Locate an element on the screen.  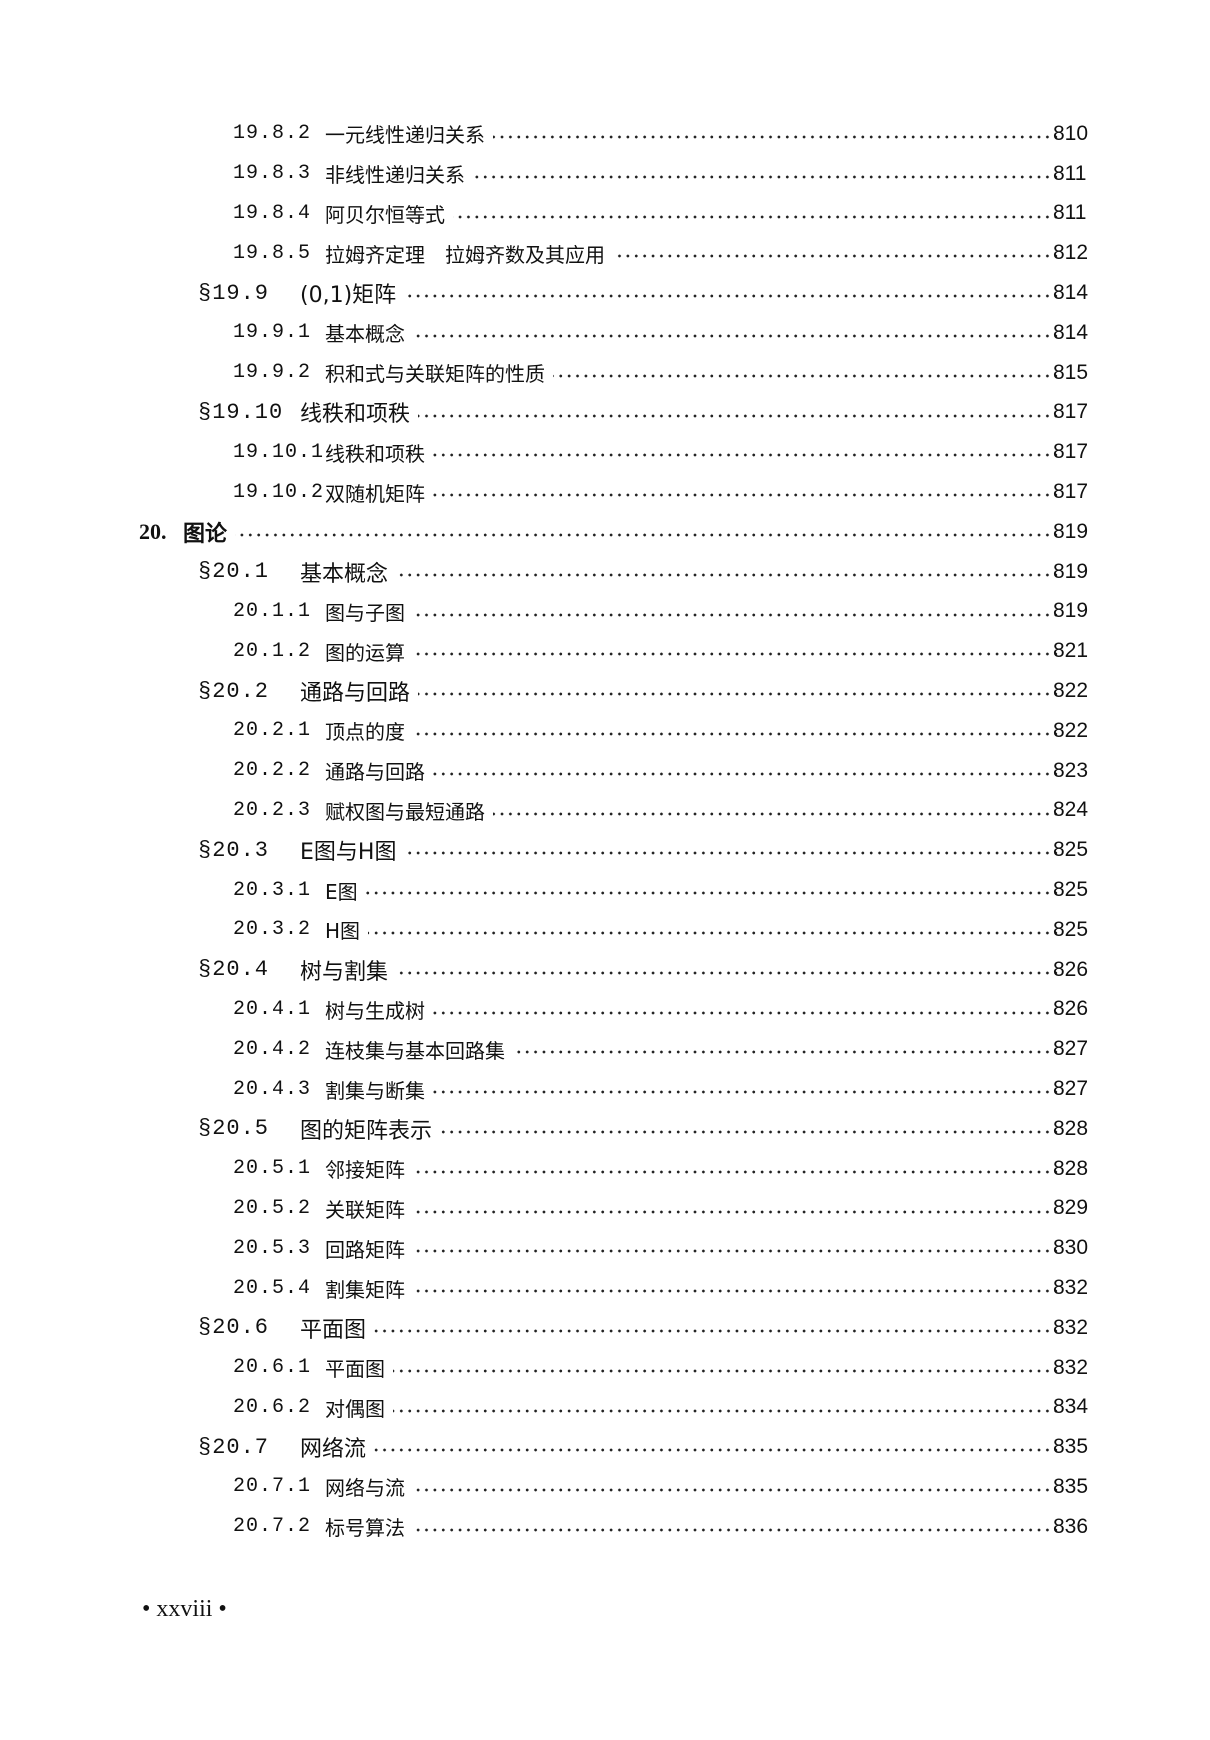
toc-entry: 20.5.4 割集矩阵 832 is located at coordinates (605, 1288).